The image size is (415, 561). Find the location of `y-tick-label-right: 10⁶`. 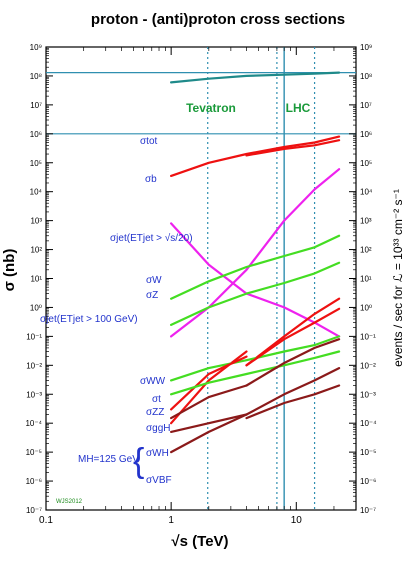

y-tick-label-right: 10⁶ is located at coordinates (366, 134).